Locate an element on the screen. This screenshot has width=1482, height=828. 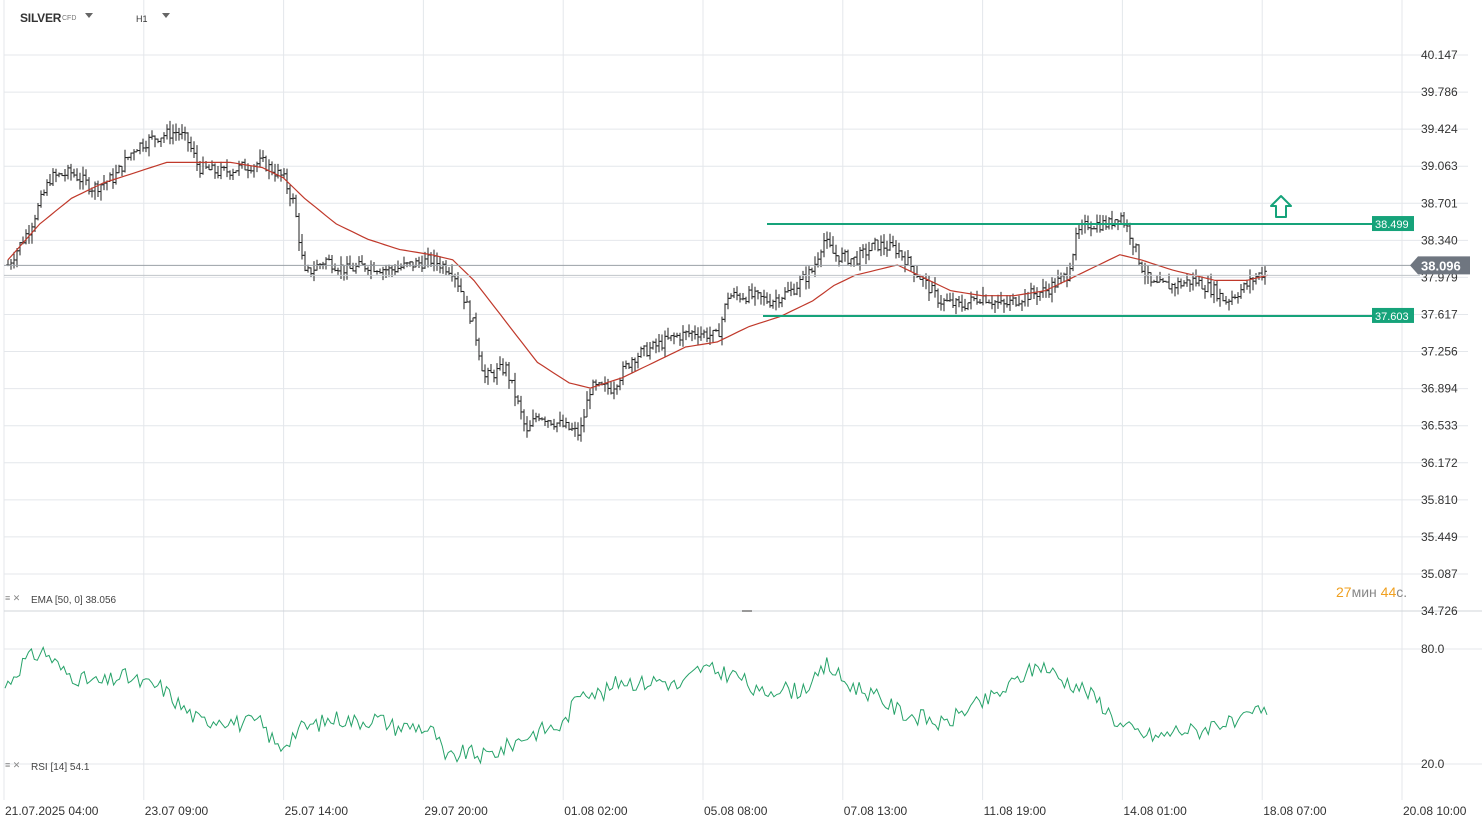
price-tick-label: 37.617 is located at coordinates (1439, 314).